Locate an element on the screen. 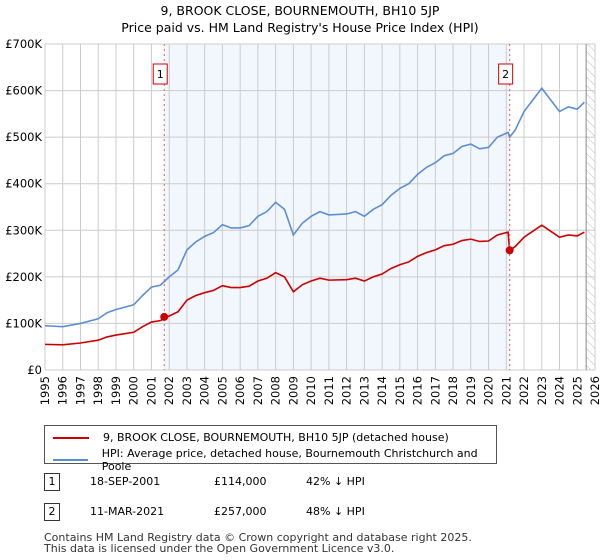 This screenshot has width=600, height=560. y-tick-label: £500K is located at coordinates (23, 137).